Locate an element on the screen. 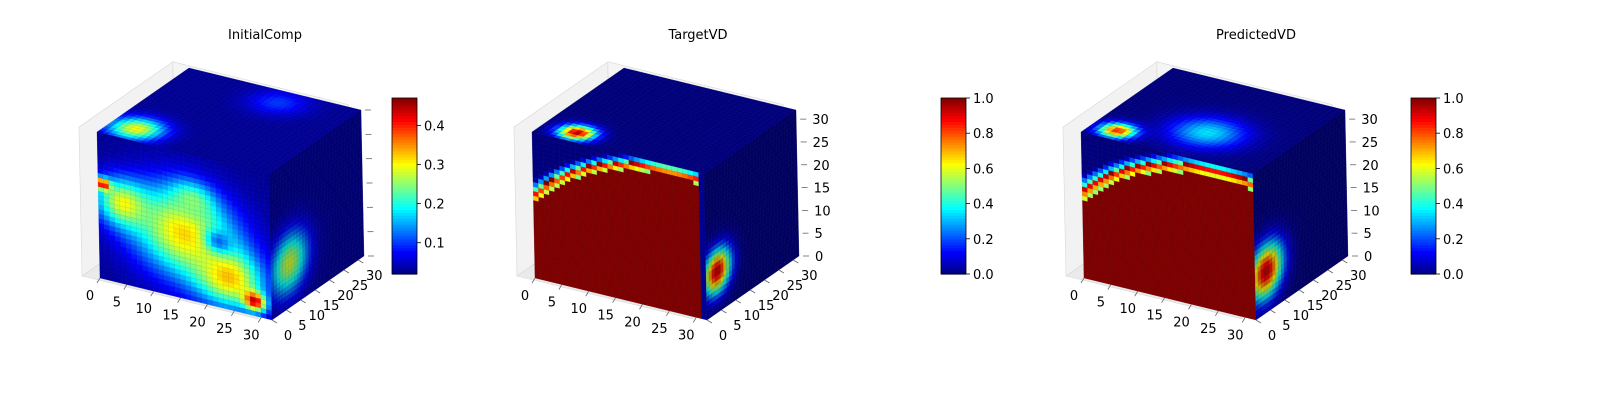  colorbar-tick-label: 0.2 is located at coordinates (434, 205).